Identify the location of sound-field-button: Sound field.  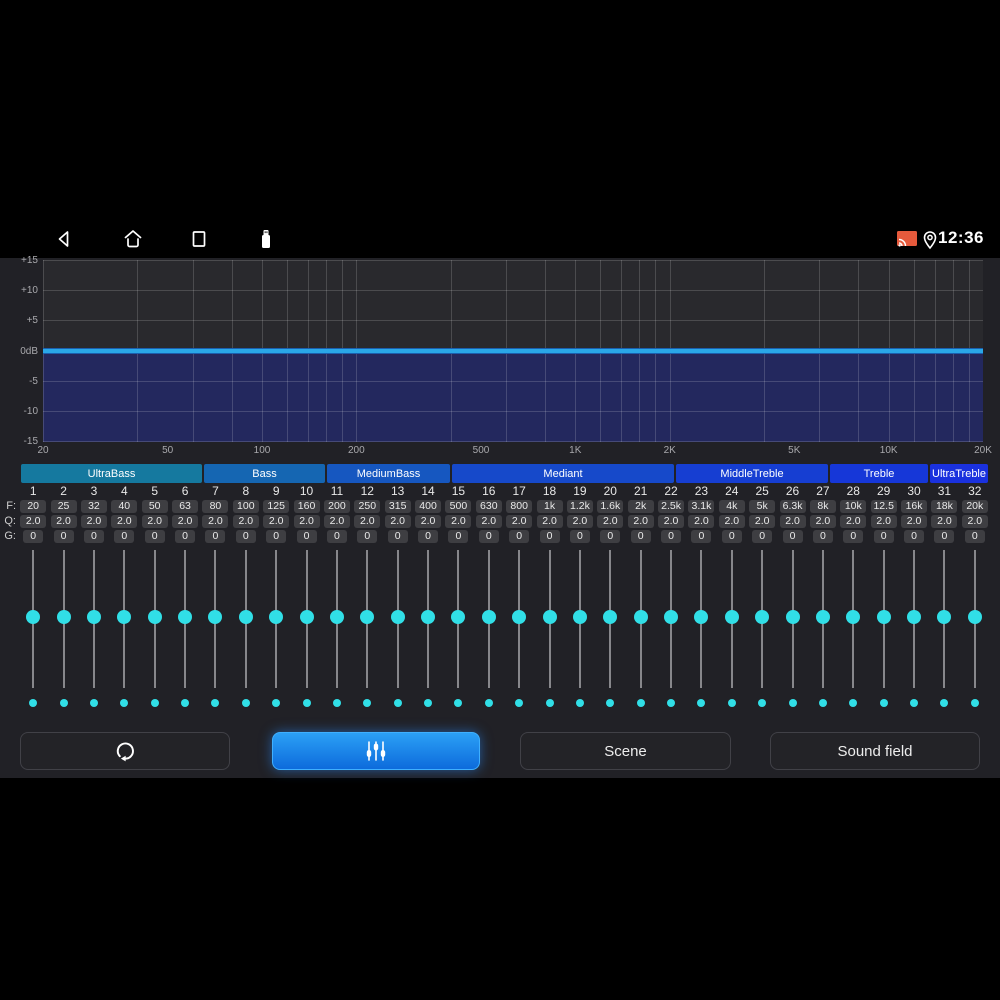
(875, 751).